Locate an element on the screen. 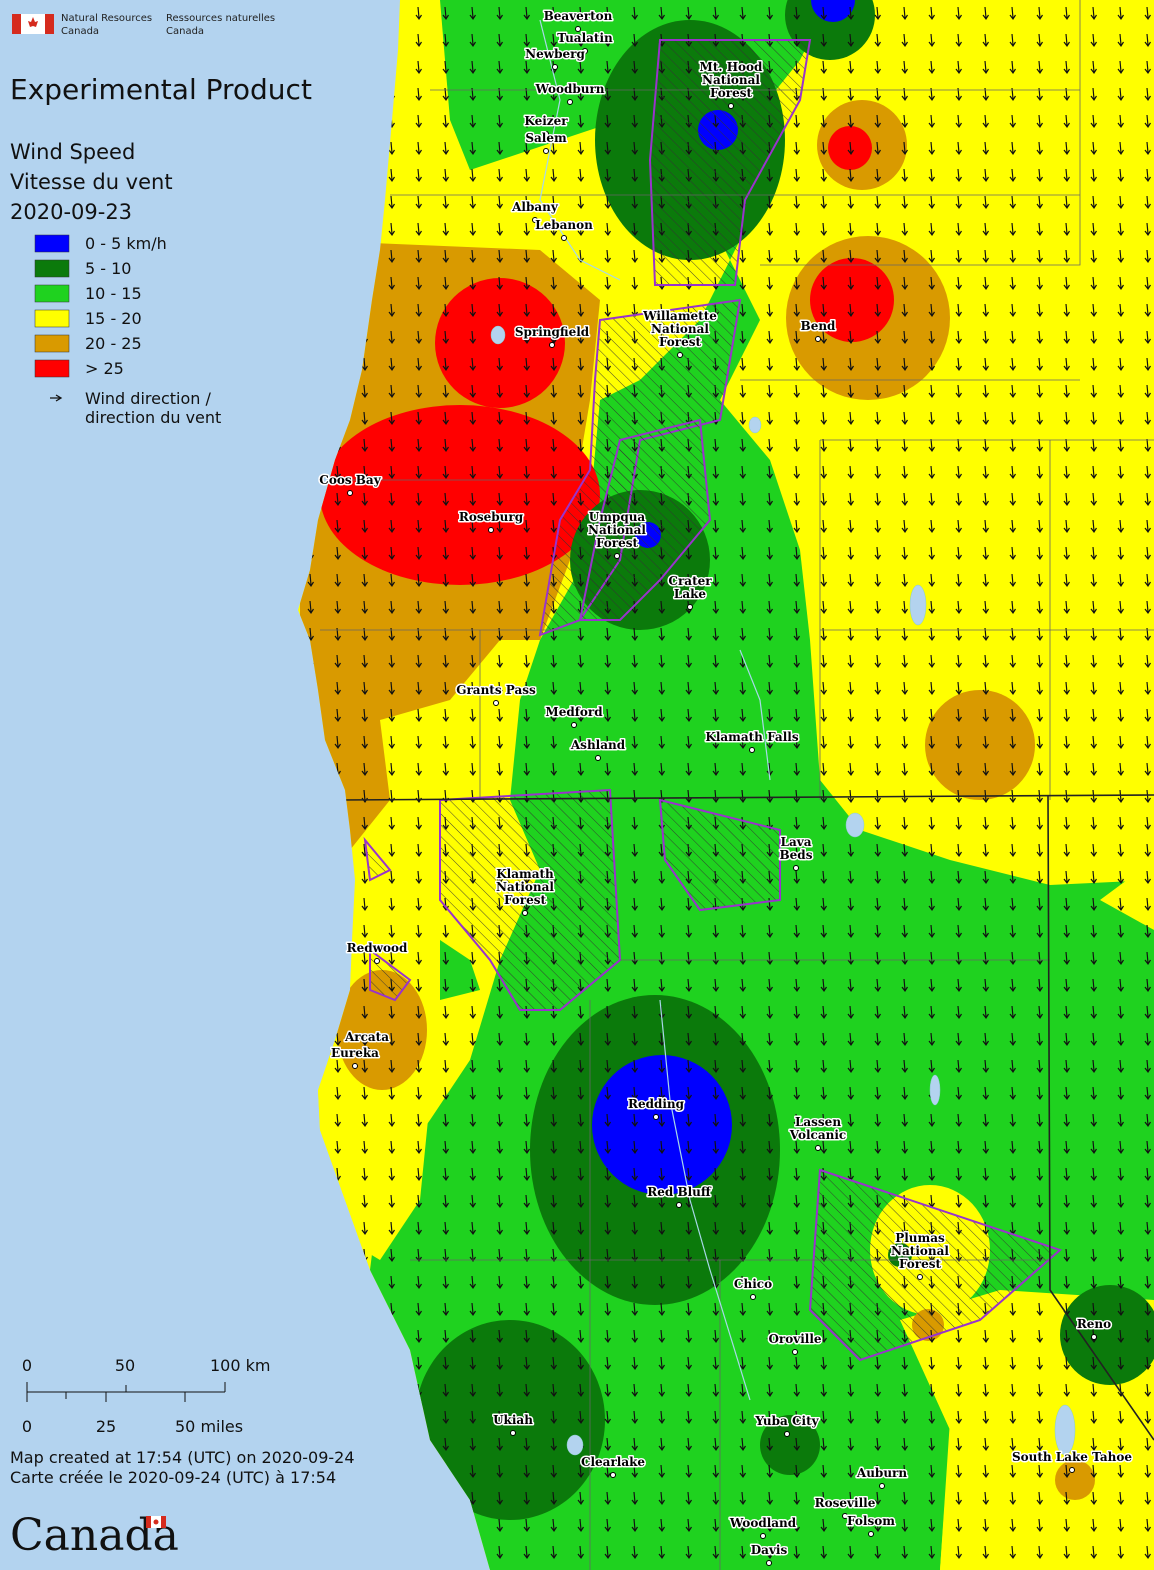 This screenshot has width=1154, height=1570. place-label: Arcata is located at coordinates (366, 1037).